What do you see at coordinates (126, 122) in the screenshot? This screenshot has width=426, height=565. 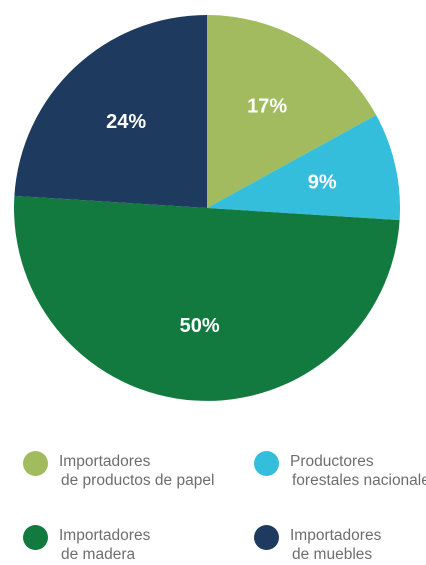 I see `slice-value-label: 24%` at bounding box center [126, 122].